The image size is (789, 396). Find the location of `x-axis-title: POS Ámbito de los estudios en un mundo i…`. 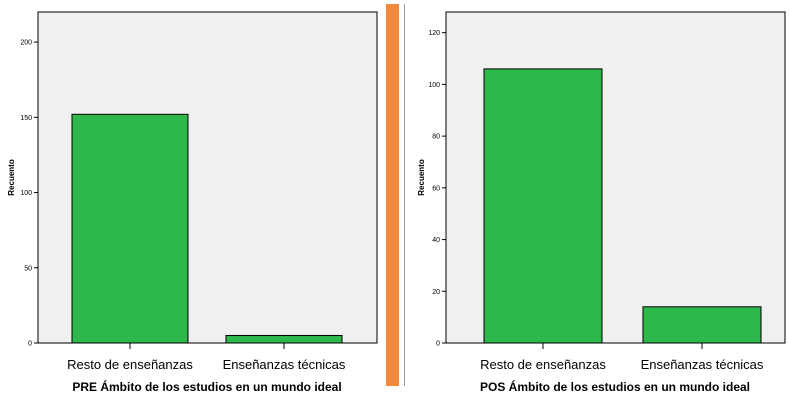

x-axis-title: POS Ámbito de los estudios en un mundo i… is located at coordinates (615, 386).